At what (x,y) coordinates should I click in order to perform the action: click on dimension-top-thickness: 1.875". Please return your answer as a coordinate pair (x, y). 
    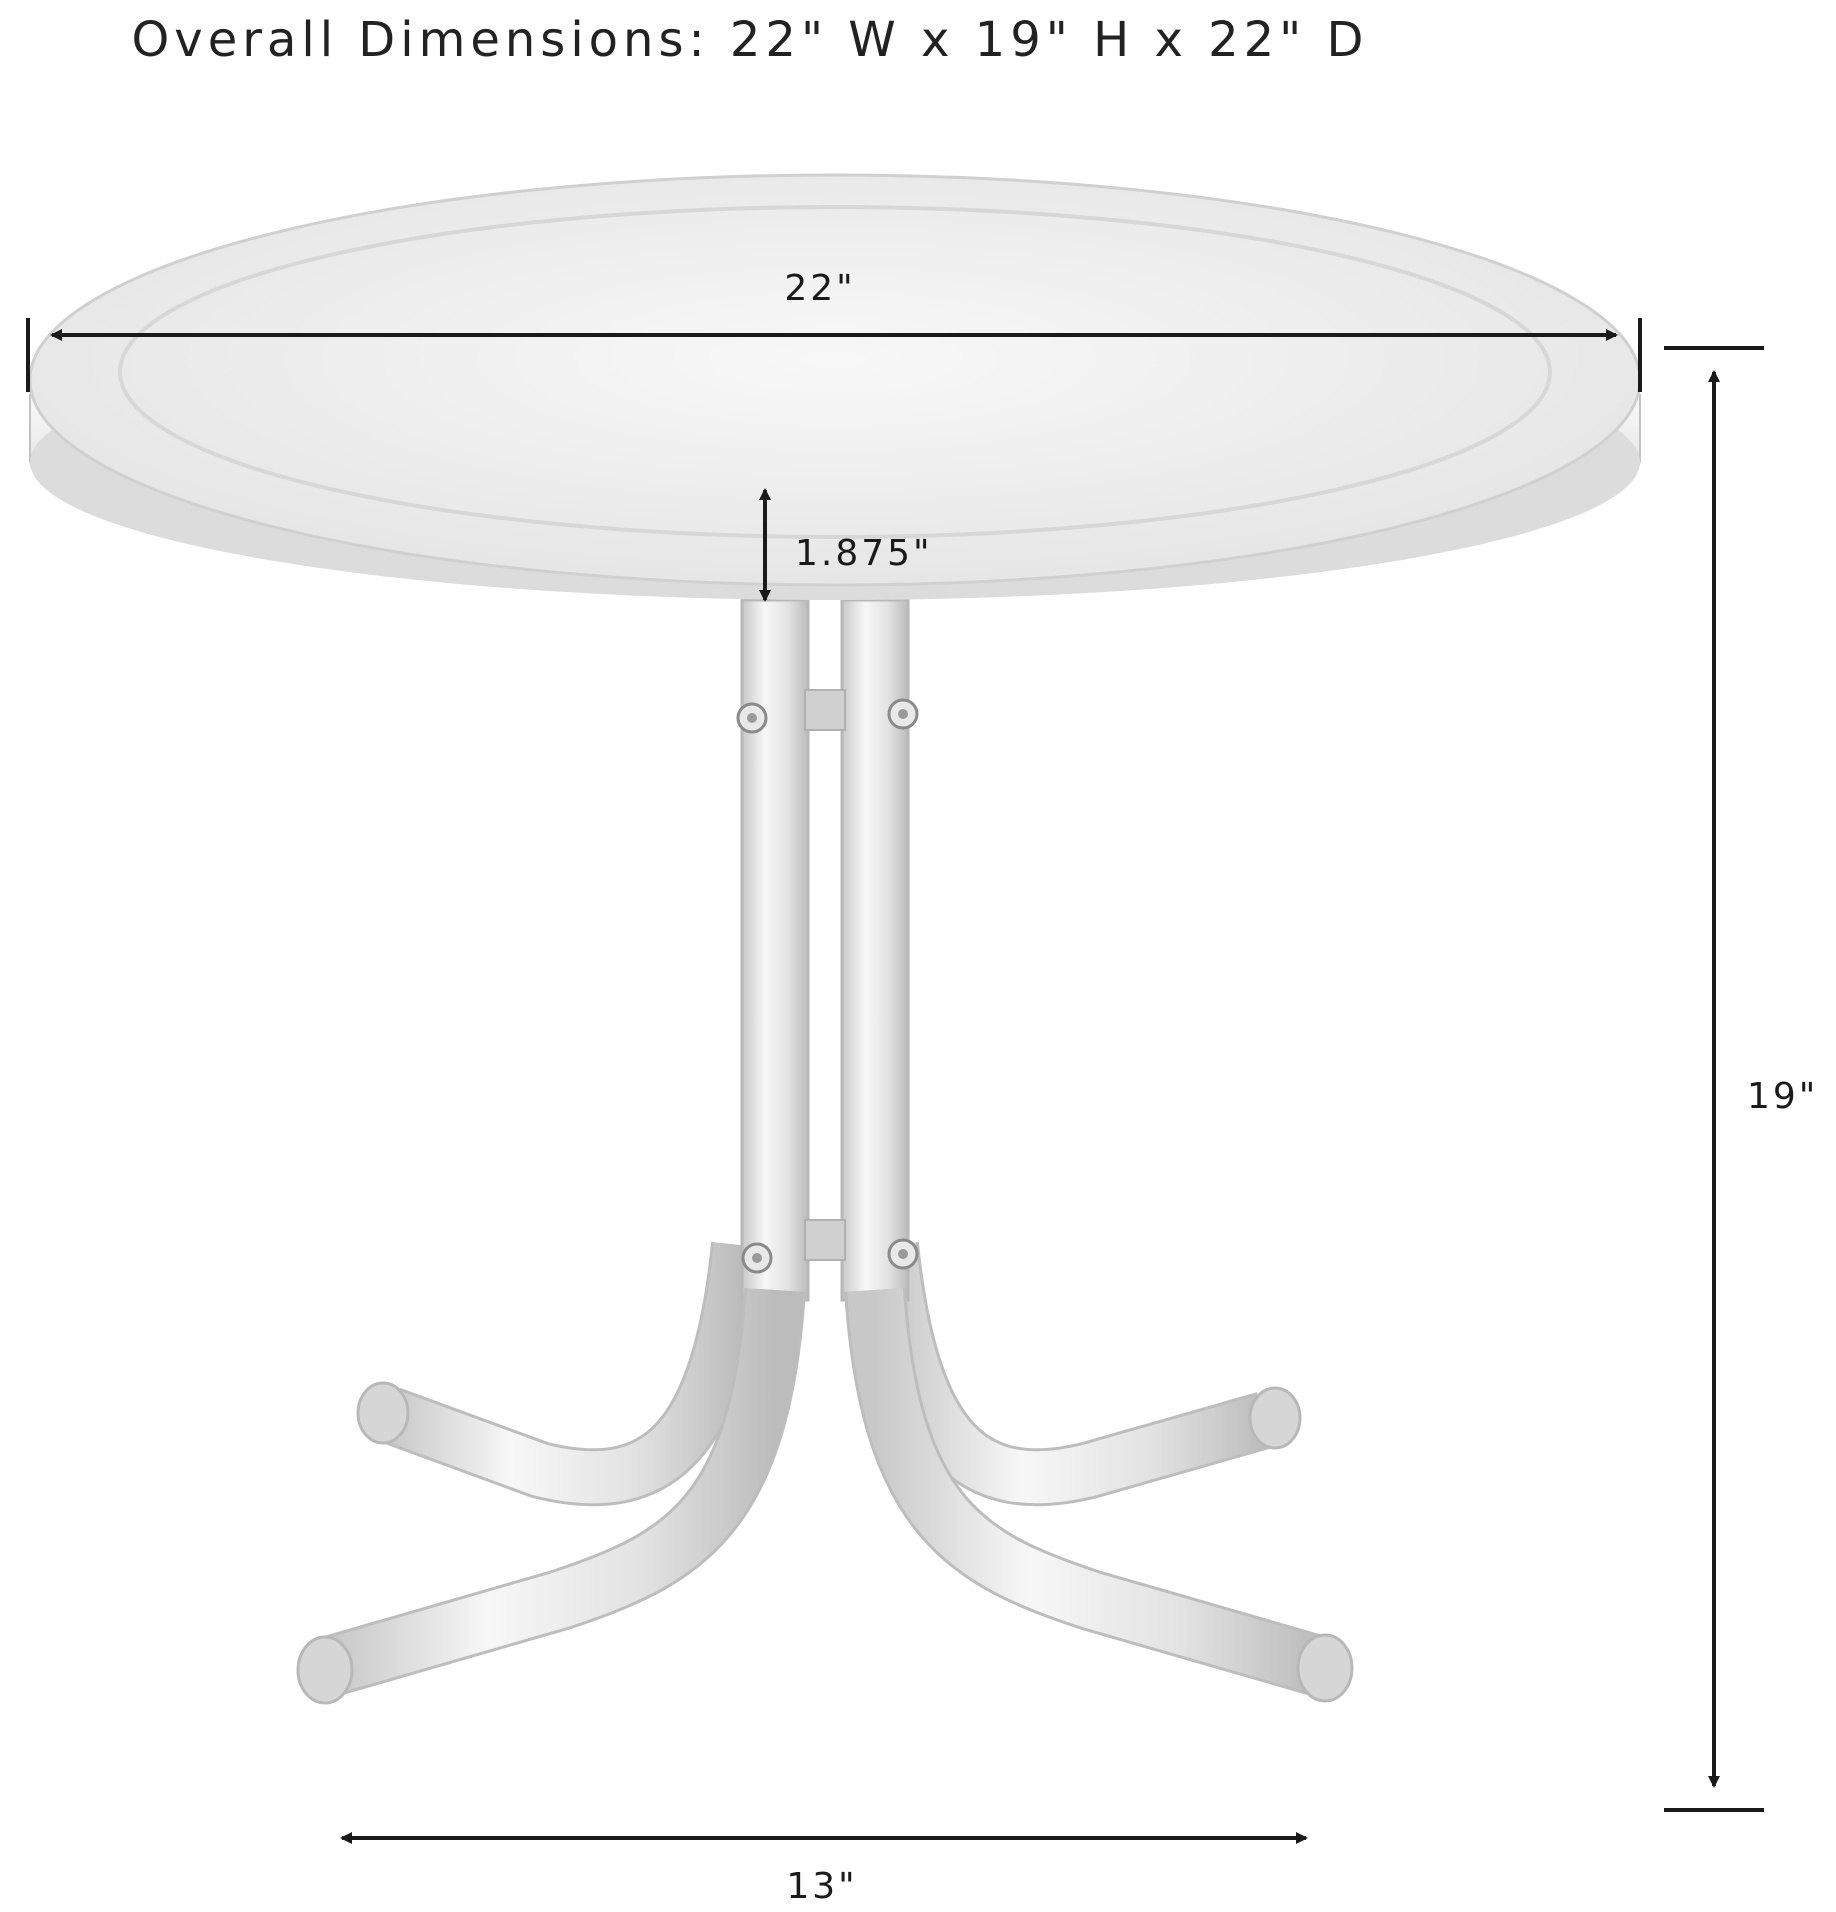
    Looking at the image, I should click on (846, 545).